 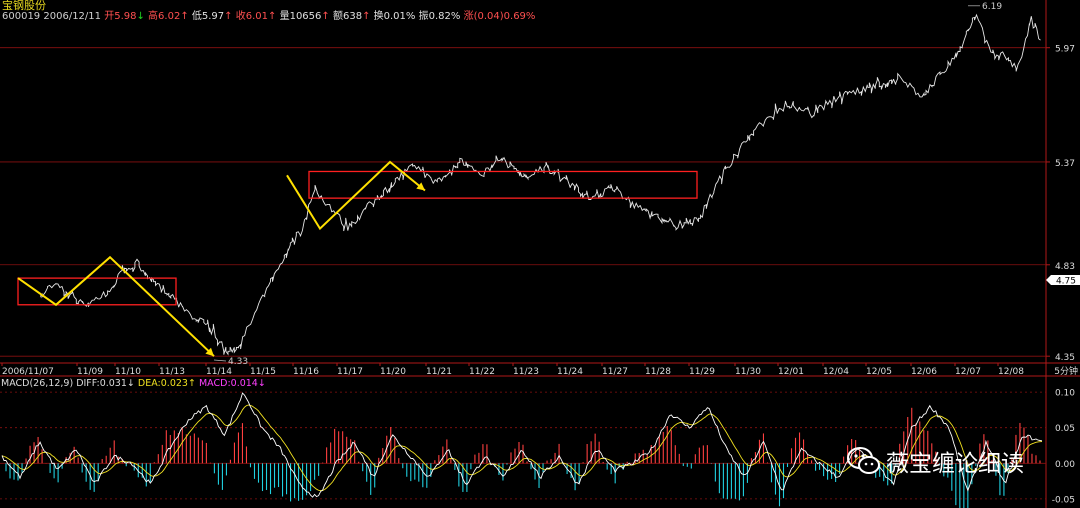 What do you see at coordinates (468, 16) in the screenshot?
I see `change-label: 涨` at bounding box center [468, 16].